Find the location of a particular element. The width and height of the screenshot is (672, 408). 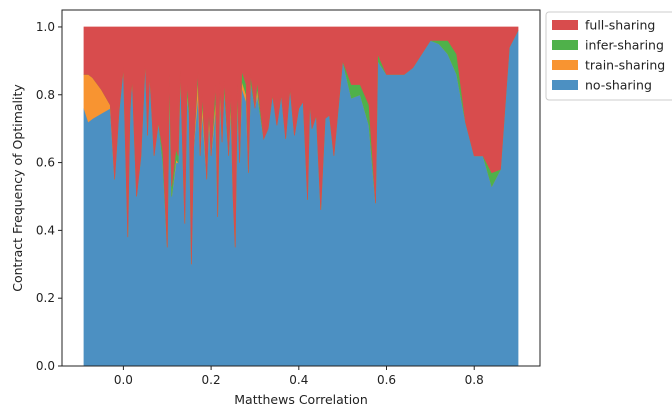

legend-box is located at coordinates (608, 56).